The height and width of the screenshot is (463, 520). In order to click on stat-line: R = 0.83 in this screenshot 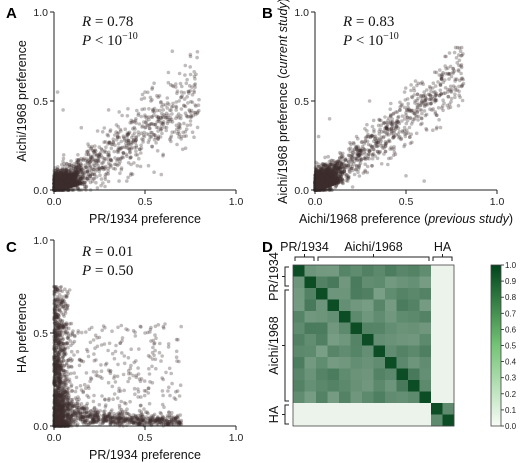, I will do `click(368, 22)`.